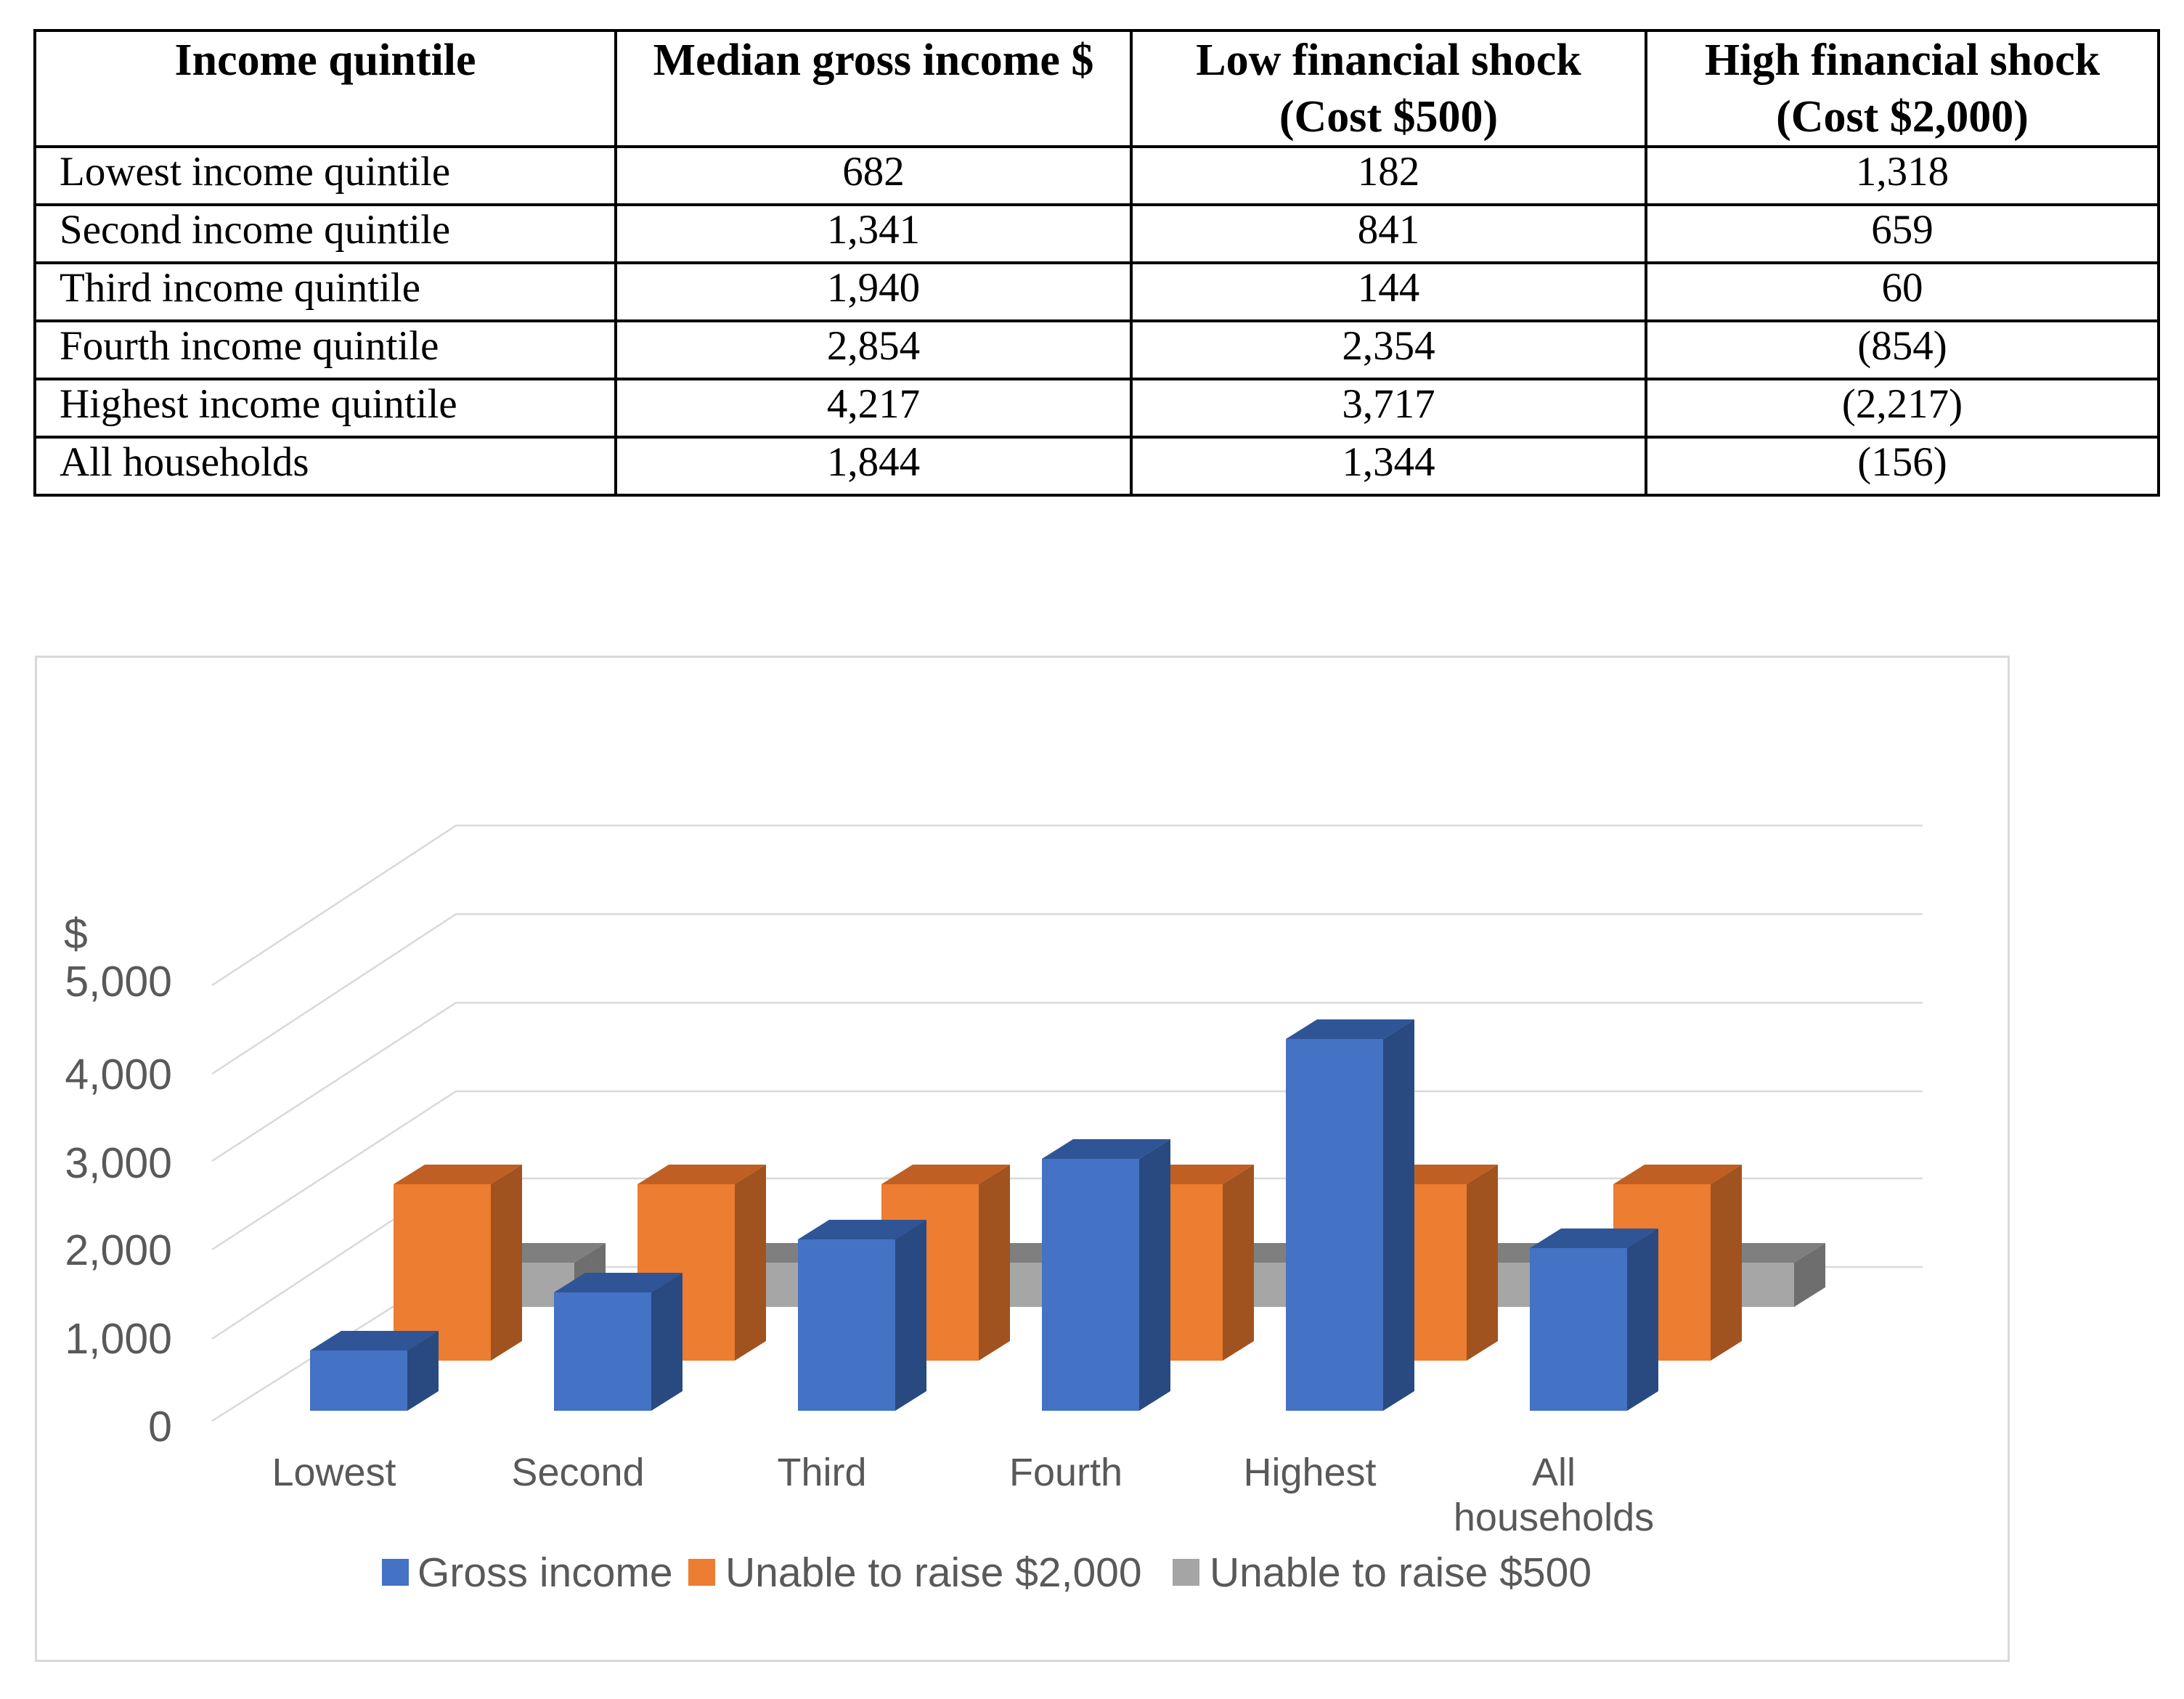  What do you see at coordinates (118, 982) in the screenshot?
I see `svg-text: 5,000` at bounding box center [118, 982].